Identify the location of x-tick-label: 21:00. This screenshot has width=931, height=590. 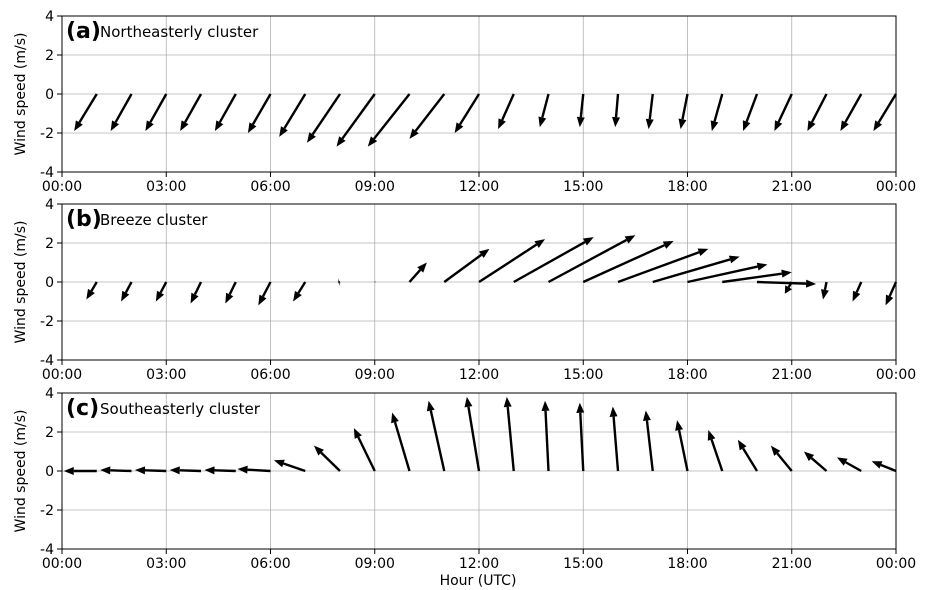
(792, 187).